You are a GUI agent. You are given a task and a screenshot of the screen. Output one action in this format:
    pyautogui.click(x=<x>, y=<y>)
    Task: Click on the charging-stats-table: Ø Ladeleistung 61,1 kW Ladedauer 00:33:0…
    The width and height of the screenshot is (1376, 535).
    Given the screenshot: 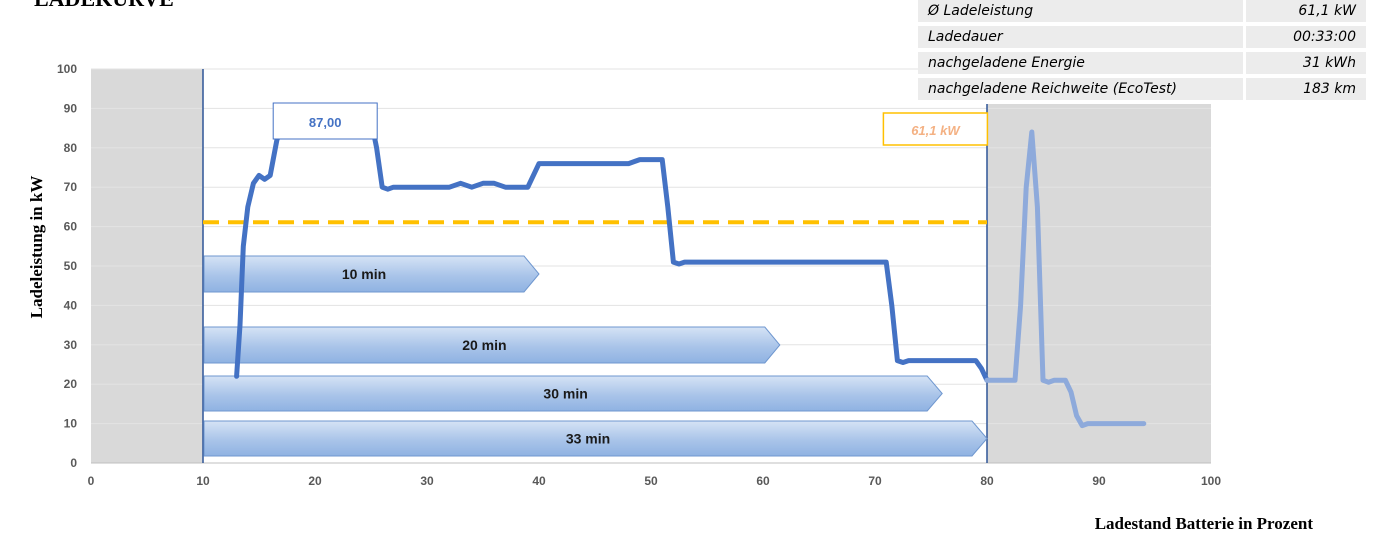 What is the action you would take?
    pyautogui.click(x=1142, y=52)
    